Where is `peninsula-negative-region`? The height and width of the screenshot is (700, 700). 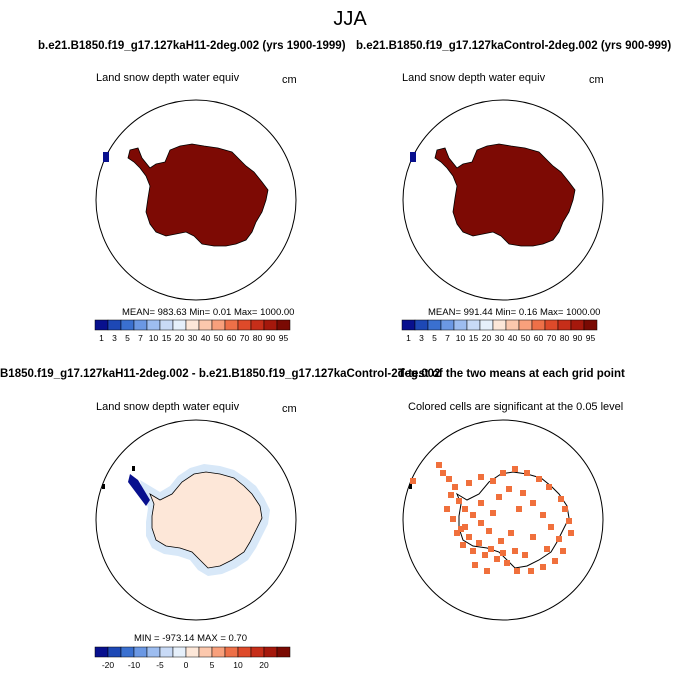 peninsula-negative-region is located at coordinates (139, 490).